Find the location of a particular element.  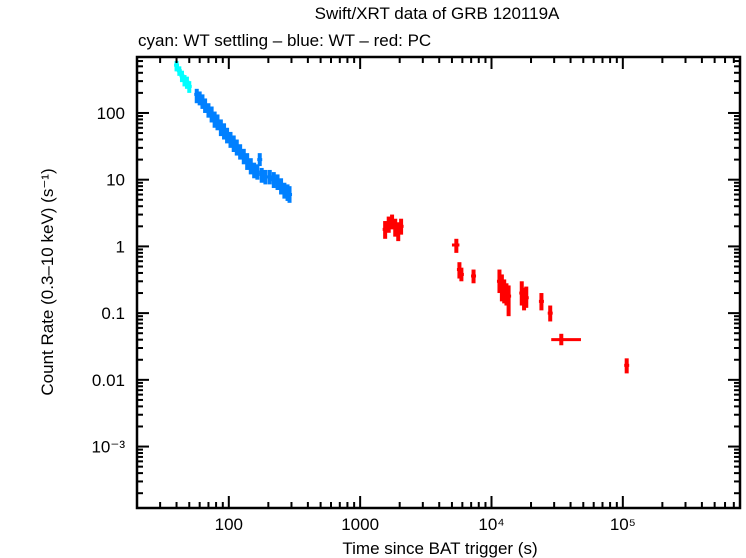

series-pc is located at coordinates (506, 294).